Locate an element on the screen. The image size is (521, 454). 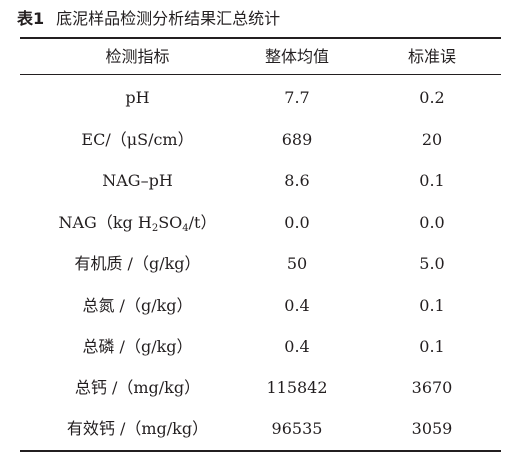
indicator-cell: NAG（kg H2SO4/t） is located at coordinates (137, 223).